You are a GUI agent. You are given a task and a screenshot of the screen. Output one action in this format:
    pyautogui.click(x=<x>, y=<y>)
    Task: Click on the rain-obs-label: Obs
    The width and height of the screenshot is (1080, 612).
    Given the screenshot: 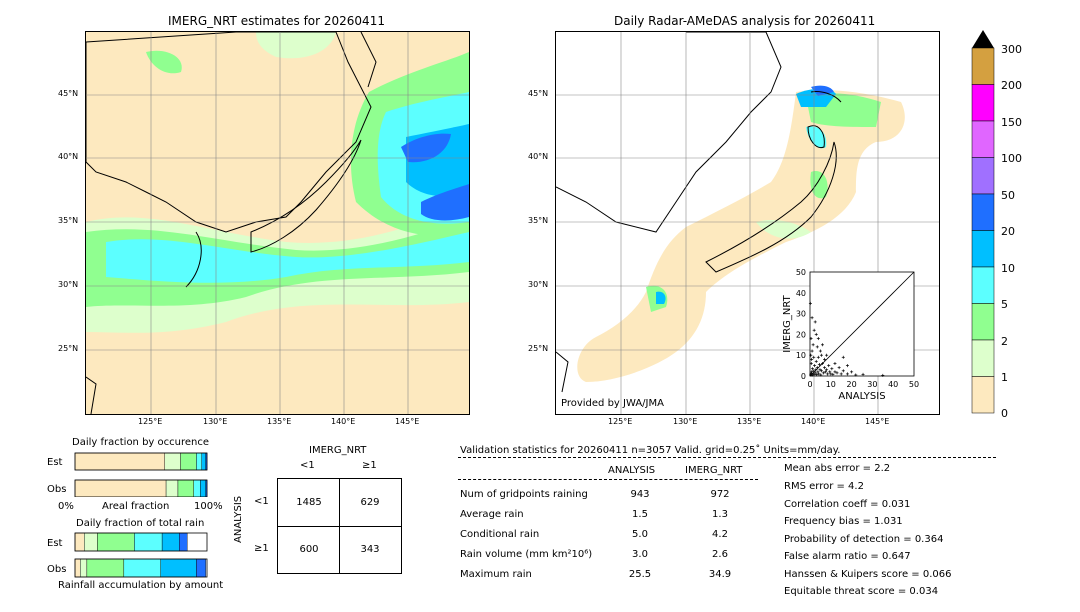 What is the action you would take?
    pyautogui.click(x=57, y=569)
    